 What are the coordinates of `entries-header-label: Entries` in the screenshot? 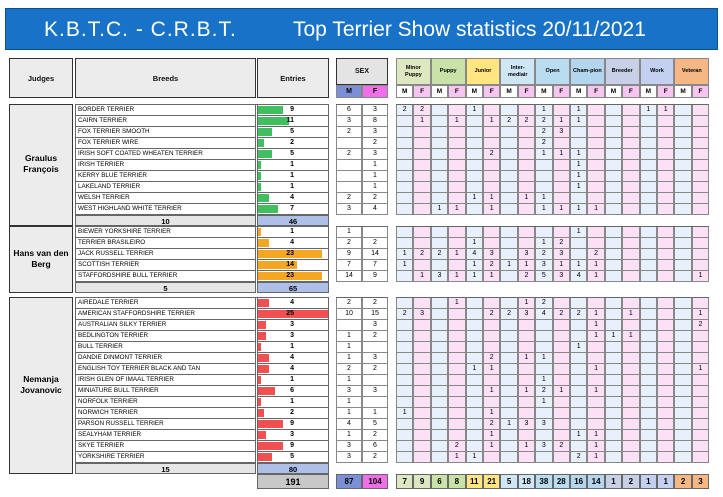 It's located at (293, 78).